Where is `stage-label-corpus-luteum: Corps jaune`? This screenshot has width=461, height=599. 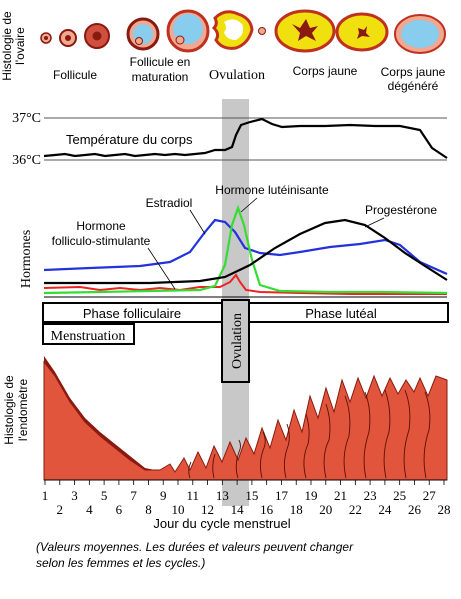 stage-label-corpus-luteum: Corps jaune is located at coordinates (325, 71).